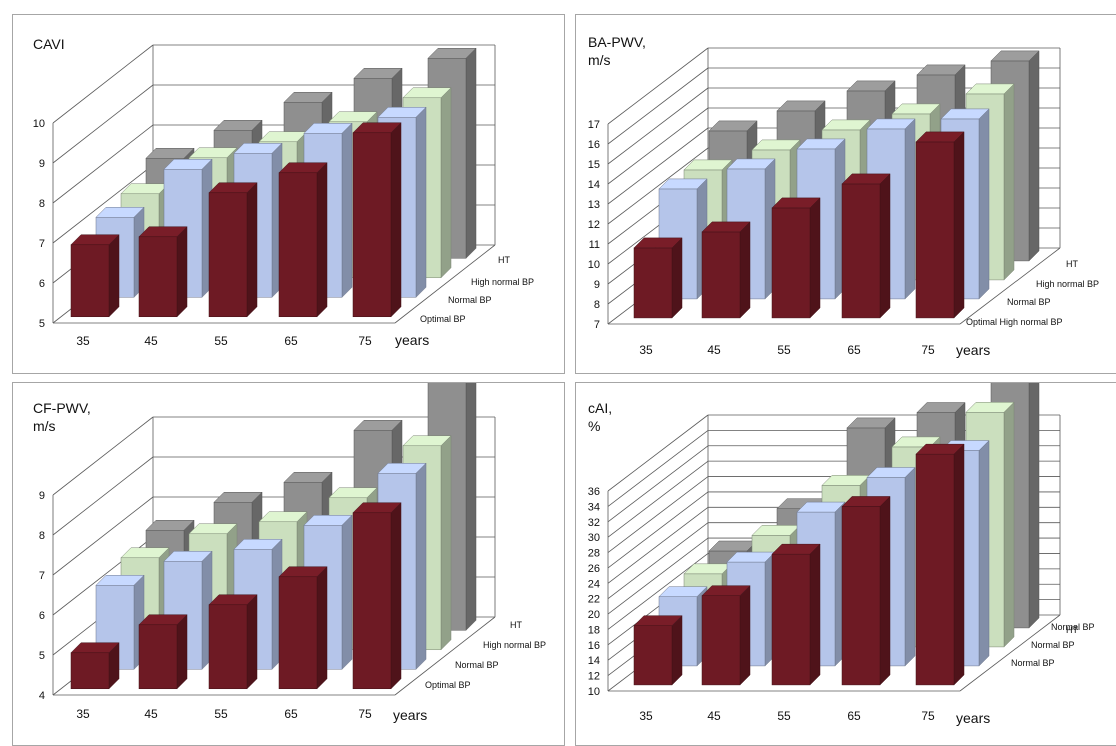 This screenshot has height=746, width=1116. What do you see at coordinates (594, 165) in the screenshot?
I see `y-tick-label: 15` at bounding box center [594, 165].